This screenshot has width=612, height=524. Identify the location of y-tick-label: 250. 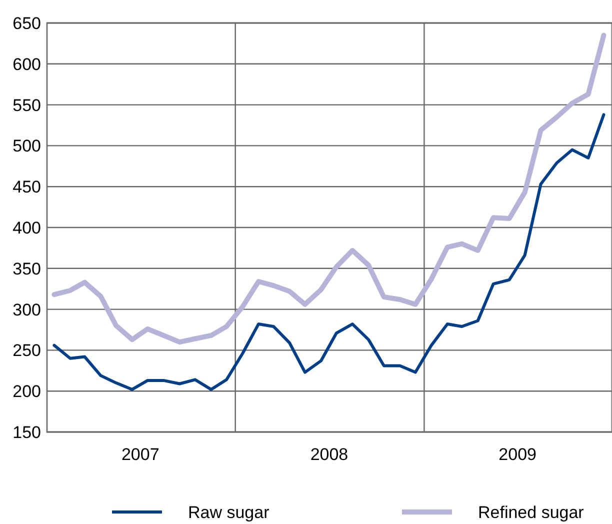
(26, 350).